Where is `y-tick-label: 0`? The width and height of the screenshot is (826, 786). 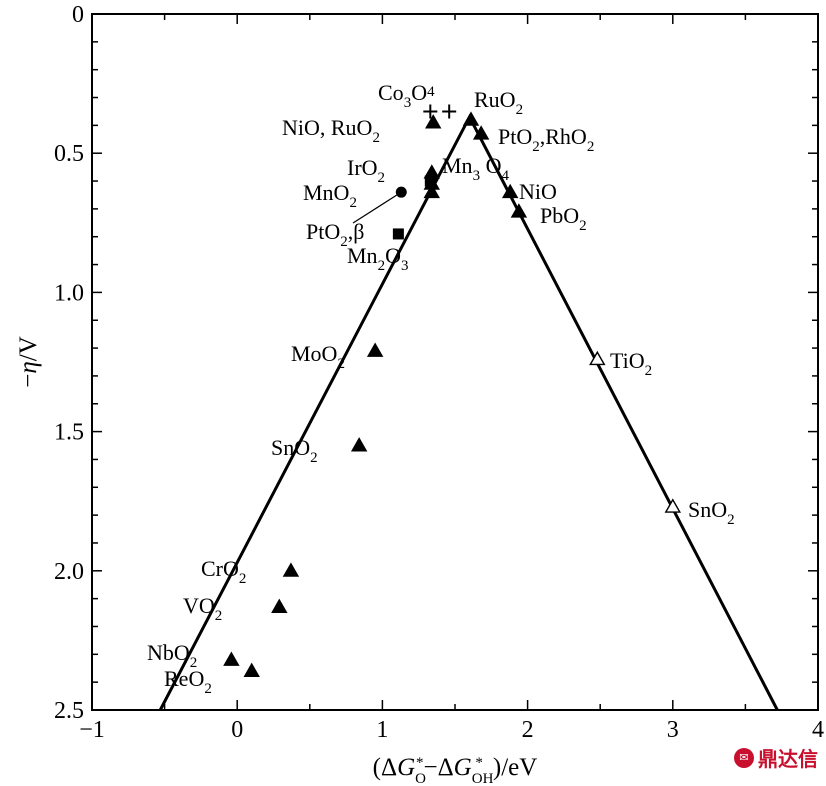 y-tick-label: 0 is located at coordinates (78, 15).